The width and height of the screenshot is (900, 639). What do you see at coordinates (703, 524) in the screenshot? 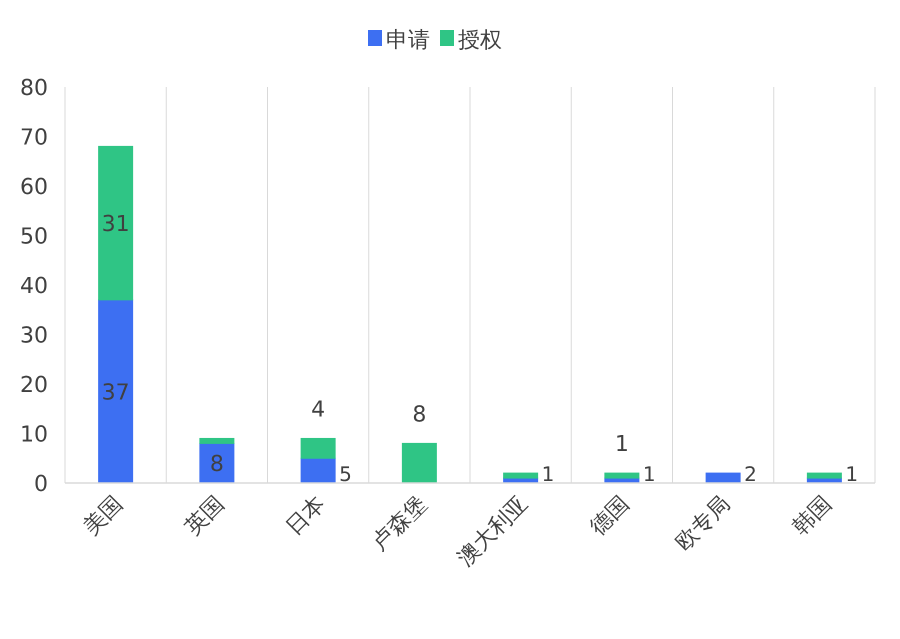
I see `x-tick-label: 欧专局` at bounding box center [703, 524].